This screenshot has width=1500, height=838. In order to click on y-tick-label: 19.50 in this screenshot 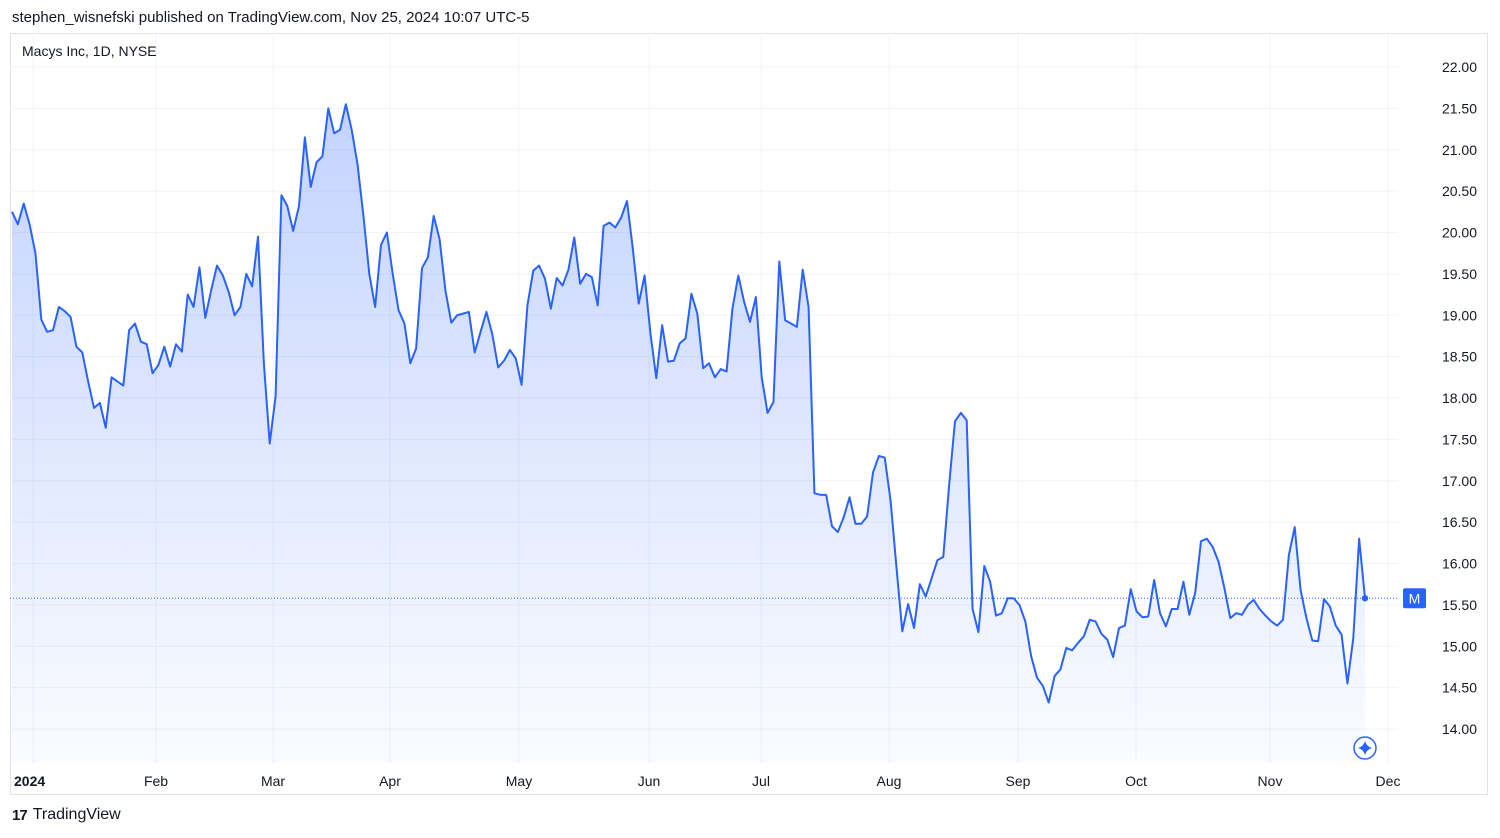, I will do `click(1459, 274)`.